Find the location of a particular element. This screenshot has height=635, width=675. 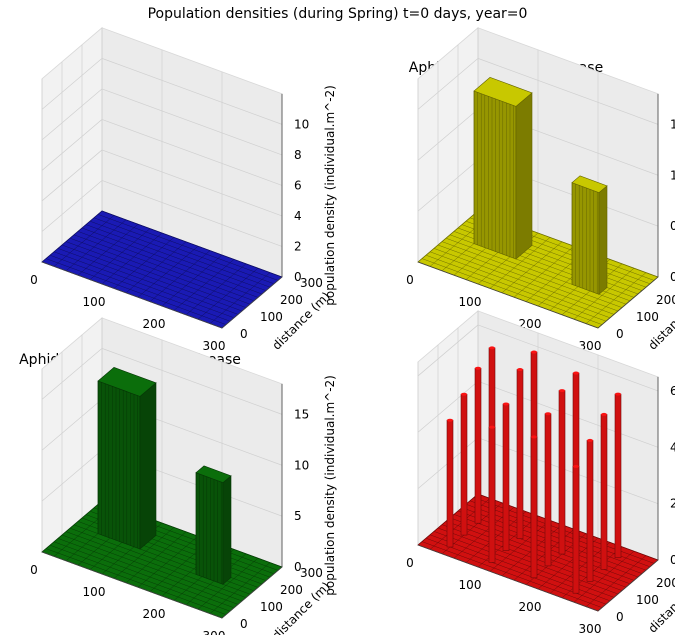

z-tick-label: 40 is located at coordinates (672, 447).